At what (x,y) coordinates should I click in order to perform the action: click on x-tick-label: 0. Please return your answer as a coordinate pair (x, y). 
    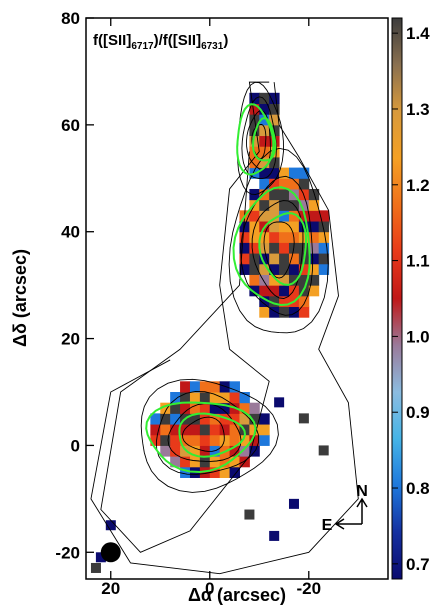
    Looking at the image, I should click on (209, 588).